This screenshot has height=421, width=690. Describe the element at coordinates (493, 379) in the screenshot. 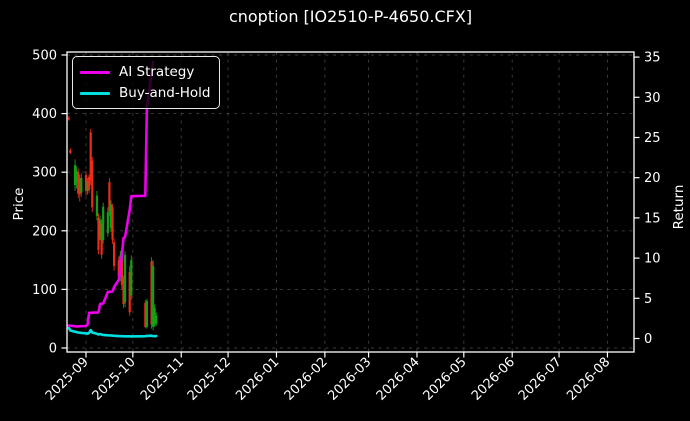

I see `date-tick-label: 2026-06` at that location.